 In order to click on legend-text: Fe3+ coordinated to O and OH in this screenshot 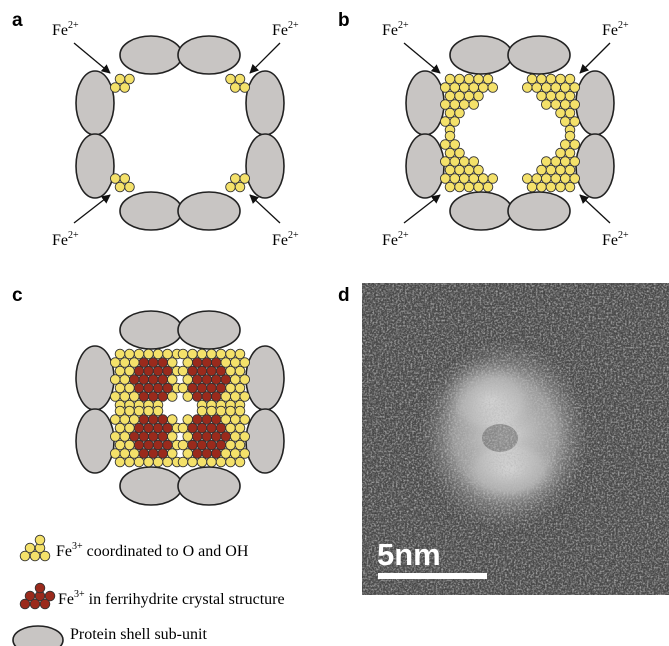, I will do `click(152, 550)`.